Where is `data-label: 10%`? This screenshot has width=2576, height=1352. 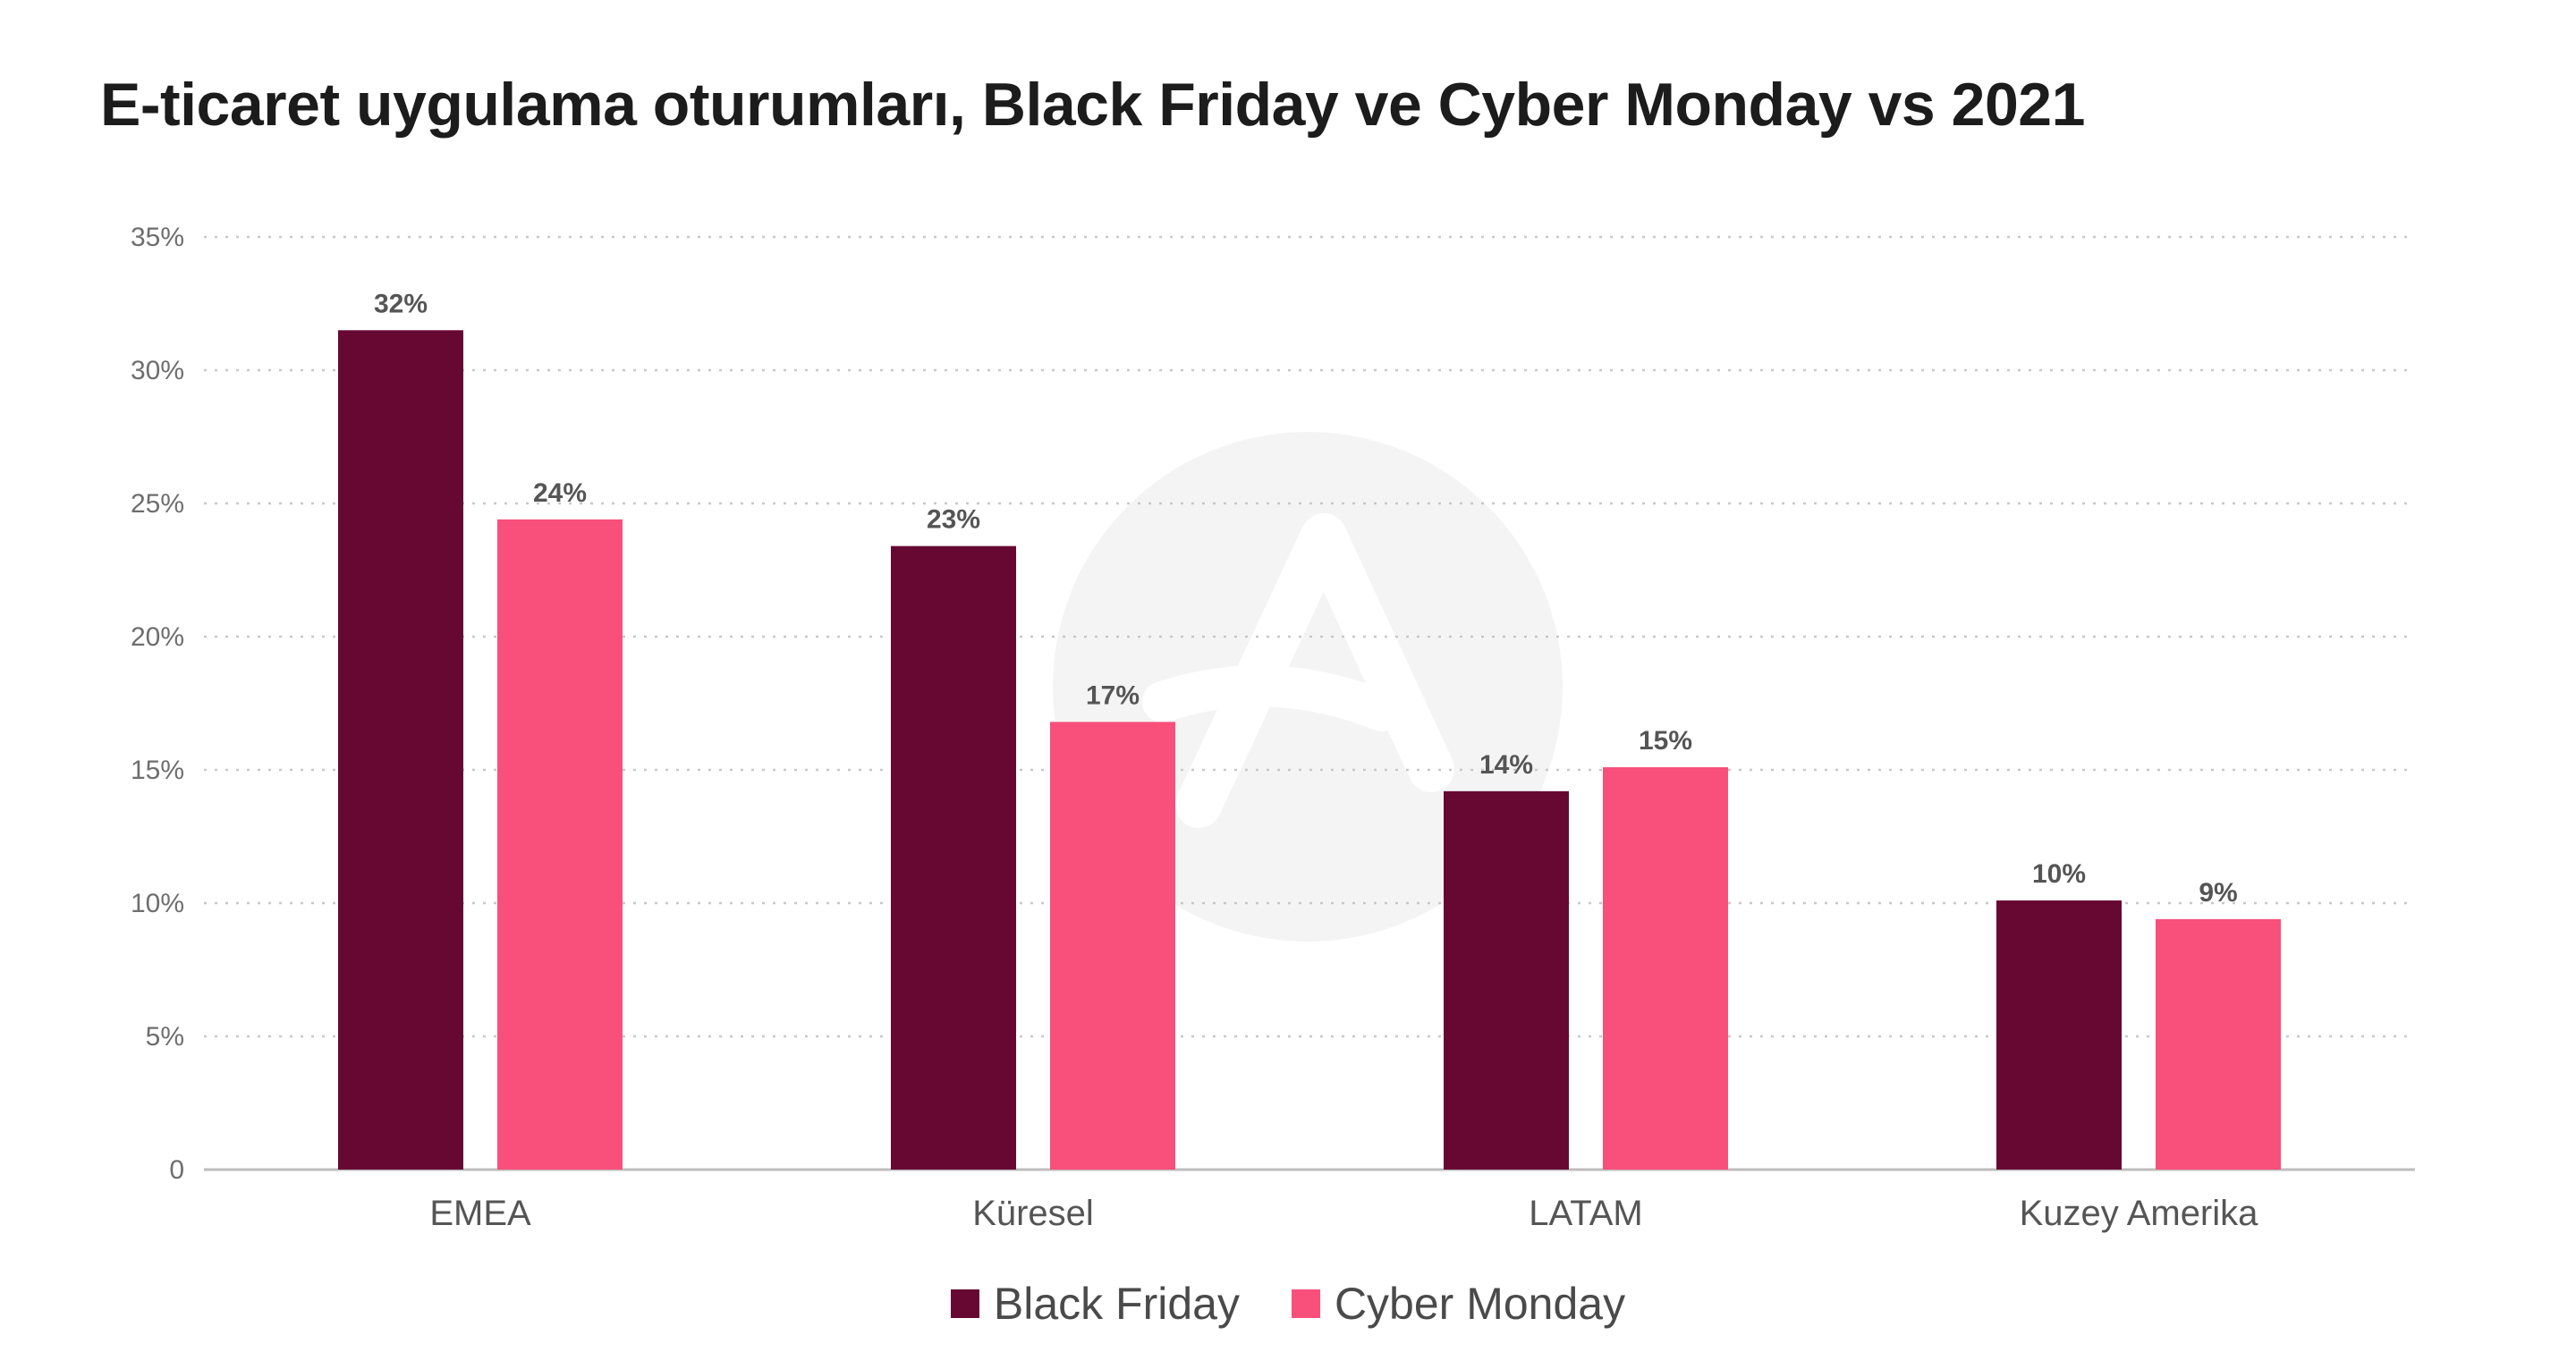 data-label: 10% is located at coordinates (2059, 874).